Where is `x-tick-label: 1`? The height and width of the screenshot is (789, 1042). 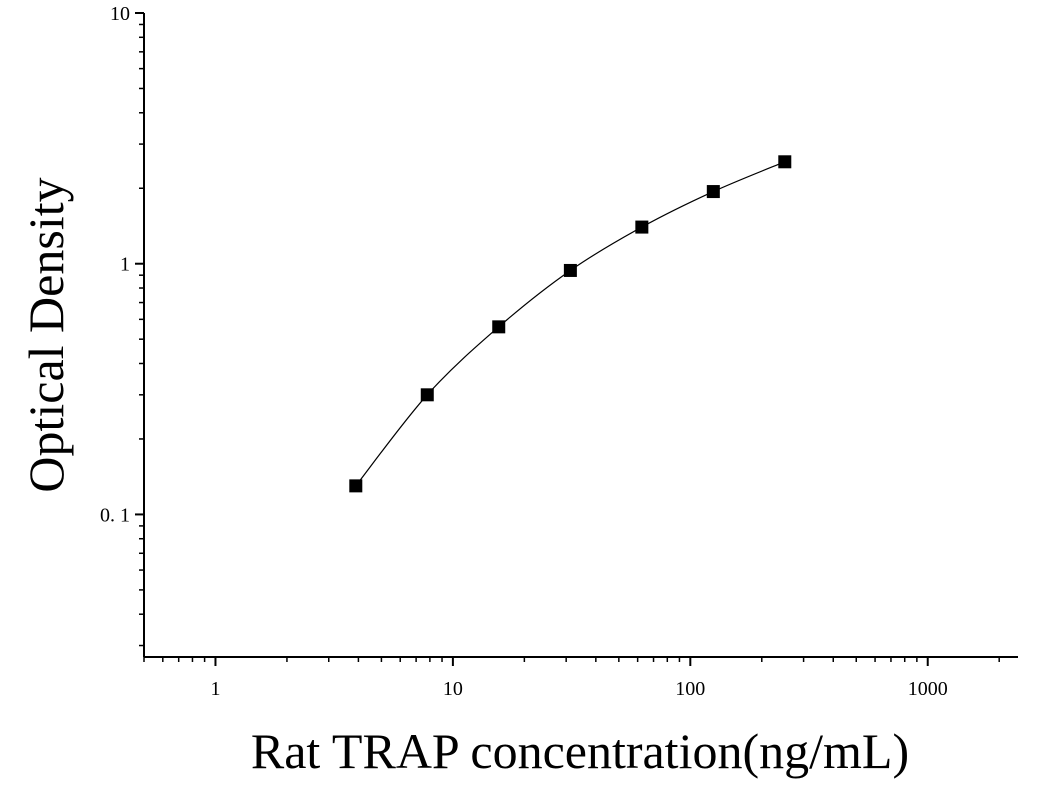
x-tick-label: 1 is located at coordinates (215, 689).